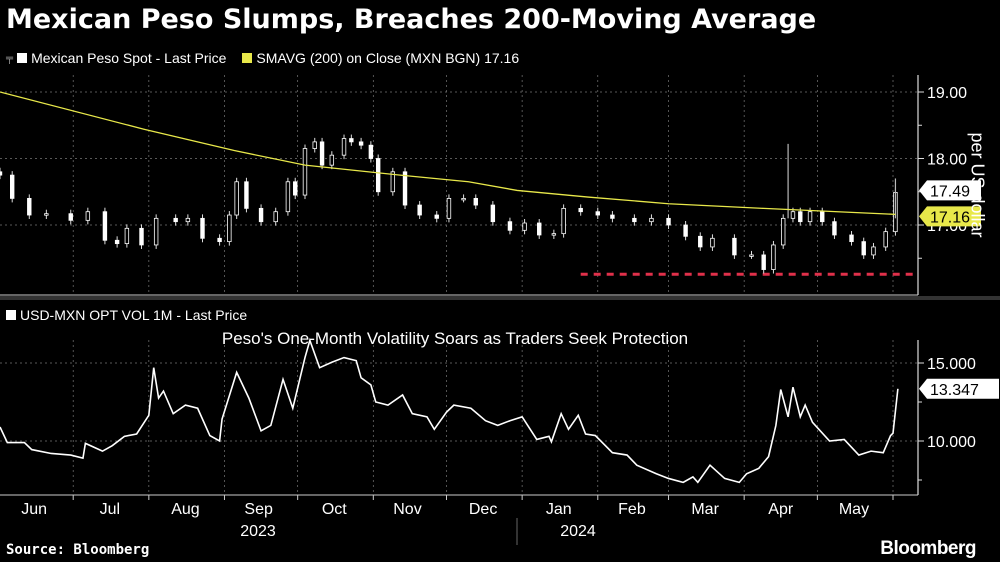 Image resolution: width=1000 pixels, height=562 pixels. Describe the element at coordinates (258, 531) in the screenshot. I see `x-year-label: 2023` at that location.